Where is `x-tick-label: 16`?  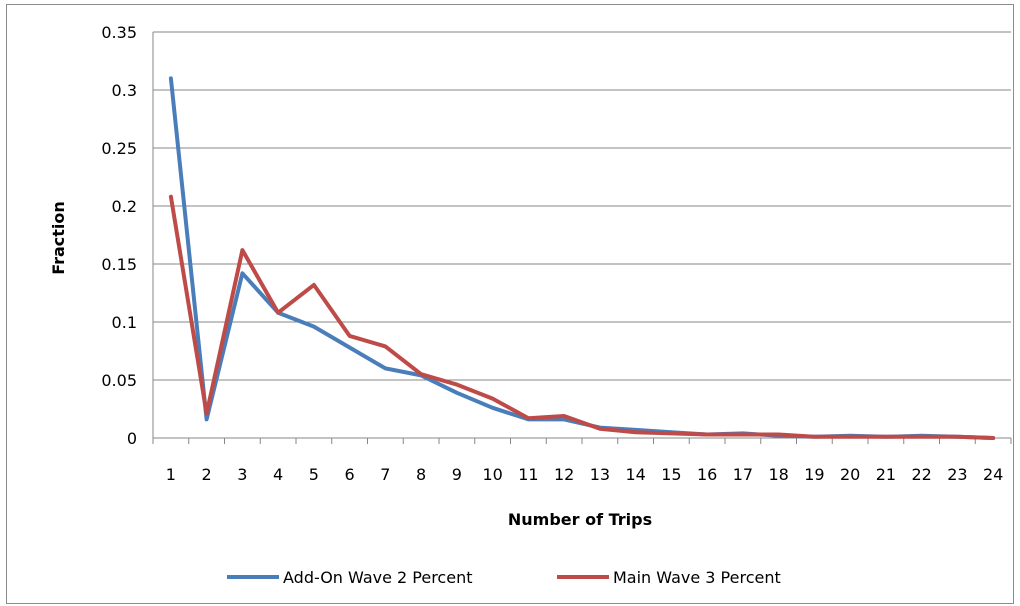
x-tick-label: 16 is located at coordinates (707, 474).